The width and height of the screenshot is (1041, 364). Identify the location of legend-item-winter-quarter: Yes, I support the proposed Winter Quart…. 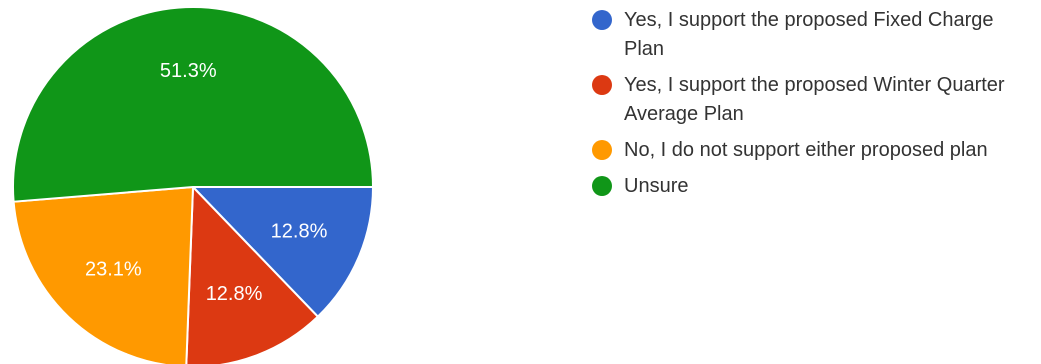
(814, 100).